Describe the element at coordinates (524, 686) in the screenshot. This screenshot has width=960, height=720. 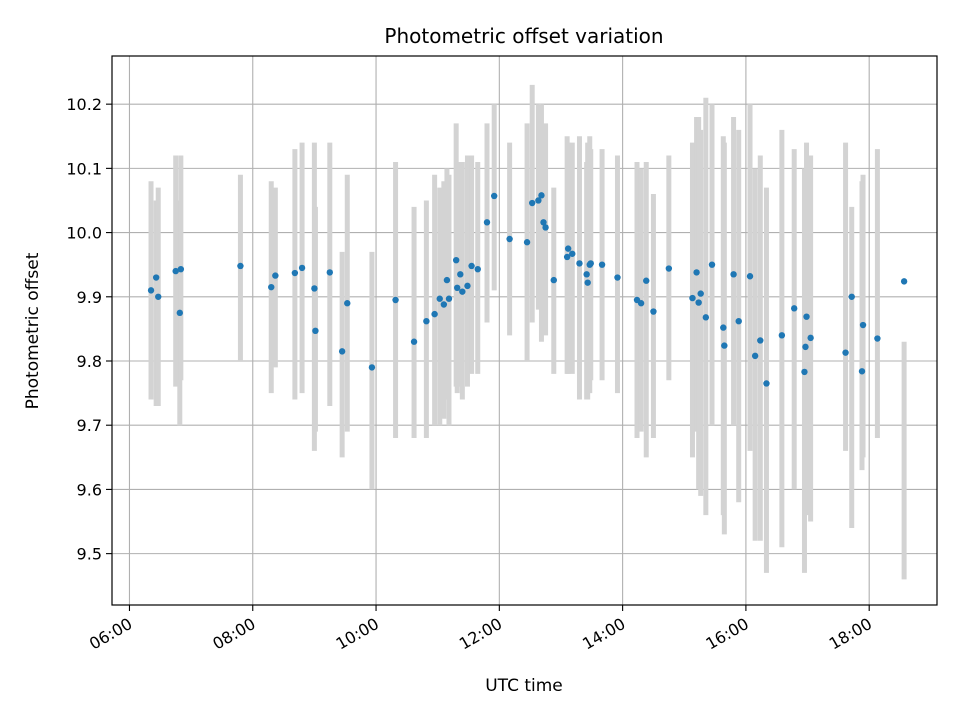
I see `x-axis-label: UTC time` at that location.